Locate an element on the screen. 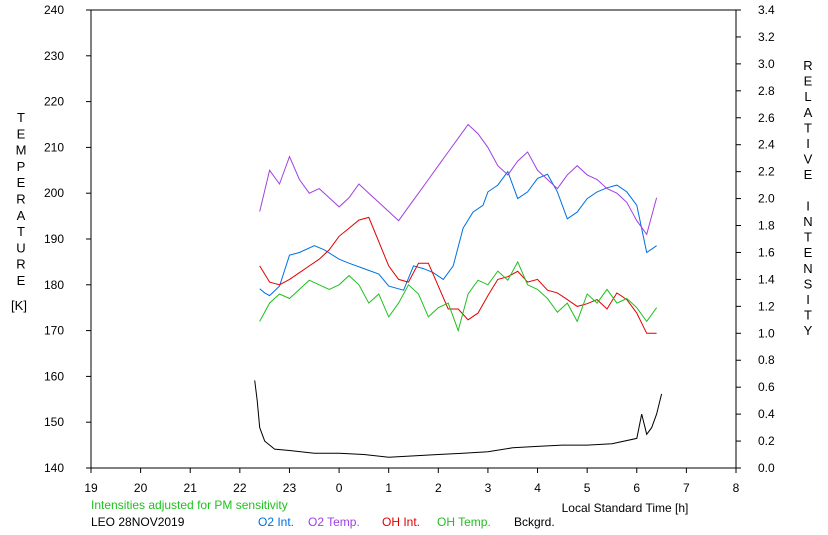  left-axis-letter: U is located at coordinates (20, 247).